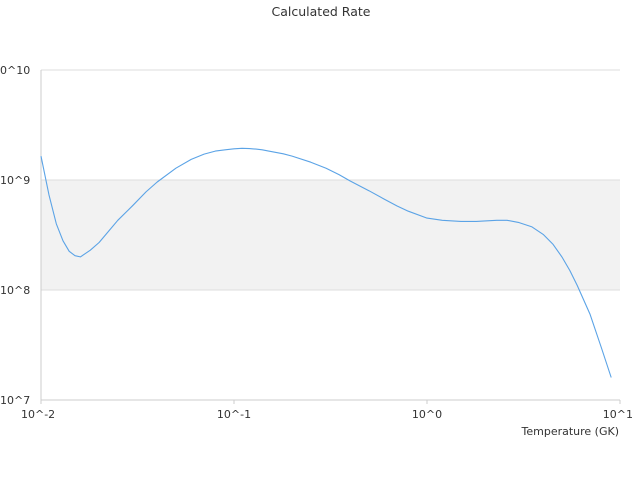 The width and height of the screenshot is (640, 480). Describe the element at coordinates (15, 70) in the screenshot. I see `y-tick-label: 0^10` at that location.